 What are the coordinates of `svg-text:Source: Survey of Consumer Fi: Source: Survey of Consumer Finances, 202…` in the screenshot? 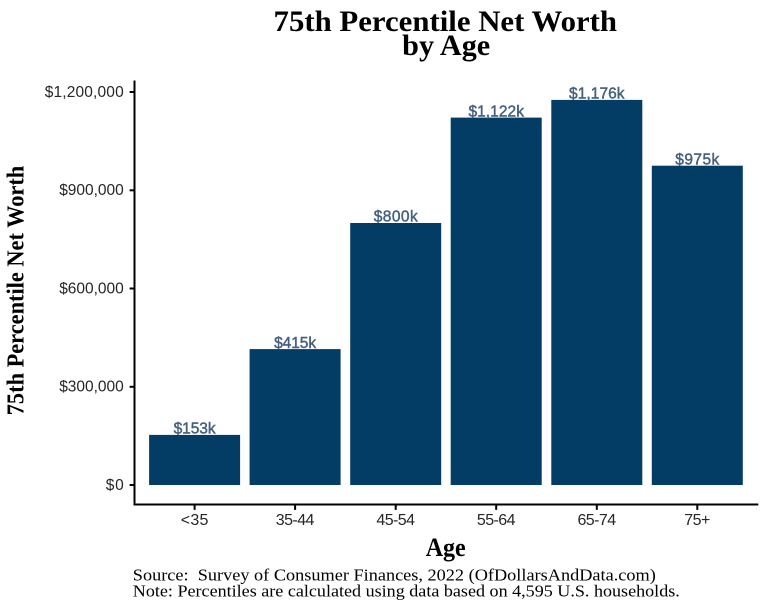 It's located at (394, 575).